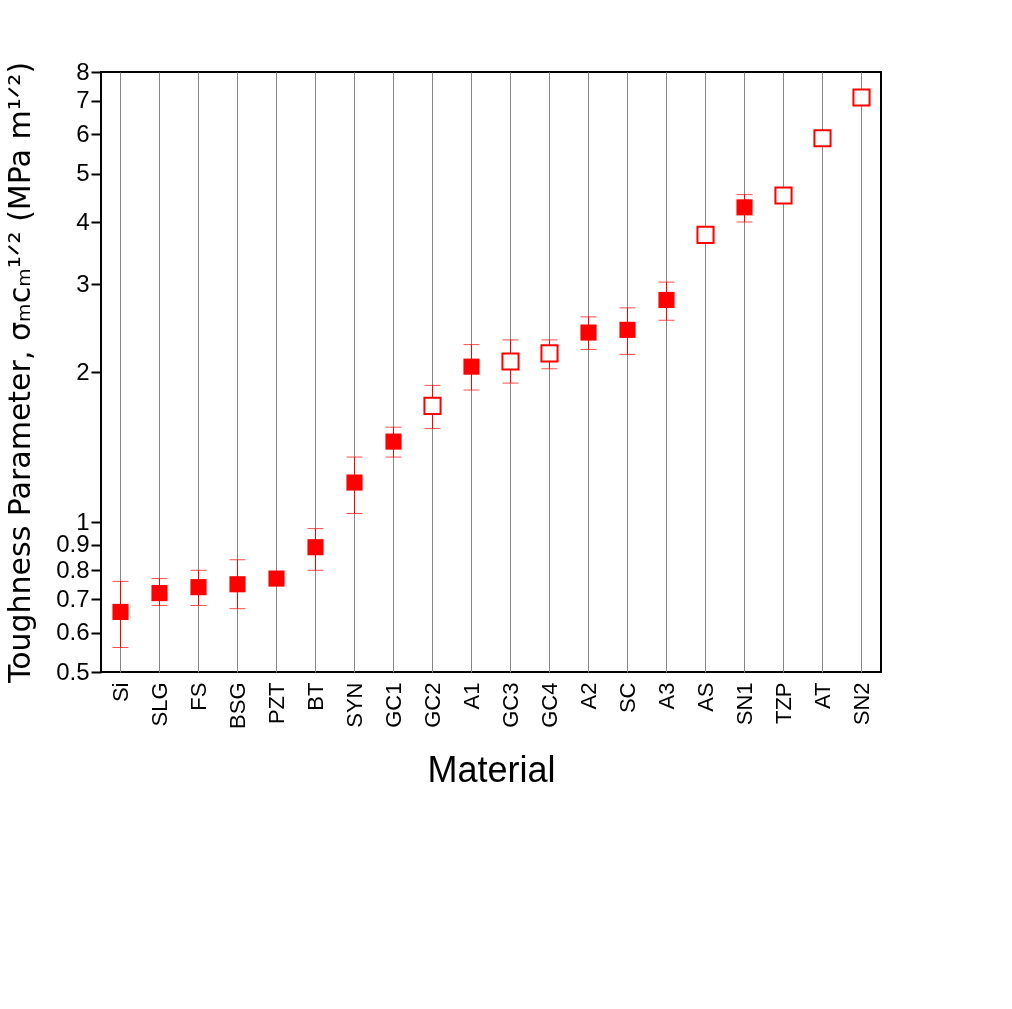 The width and height of the screenshot is (1012, 1009). I want to click on x-tick-label: GC4, so click(549, 705).